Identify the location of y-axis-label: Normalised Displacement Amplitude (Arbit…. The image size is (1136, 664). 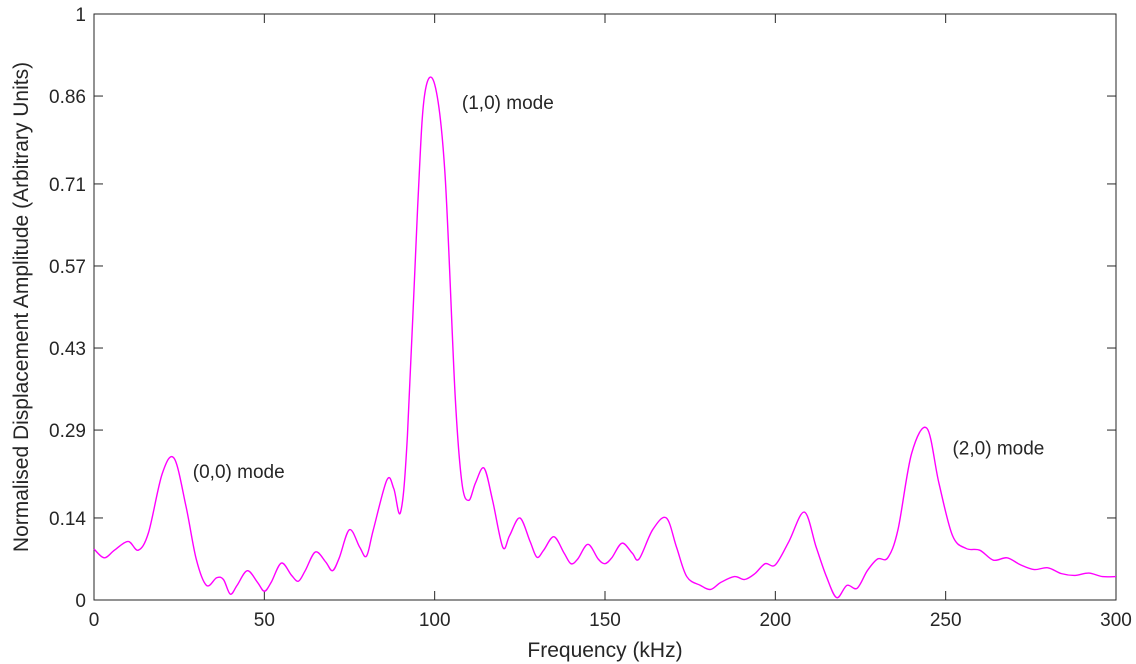
(21, 307).